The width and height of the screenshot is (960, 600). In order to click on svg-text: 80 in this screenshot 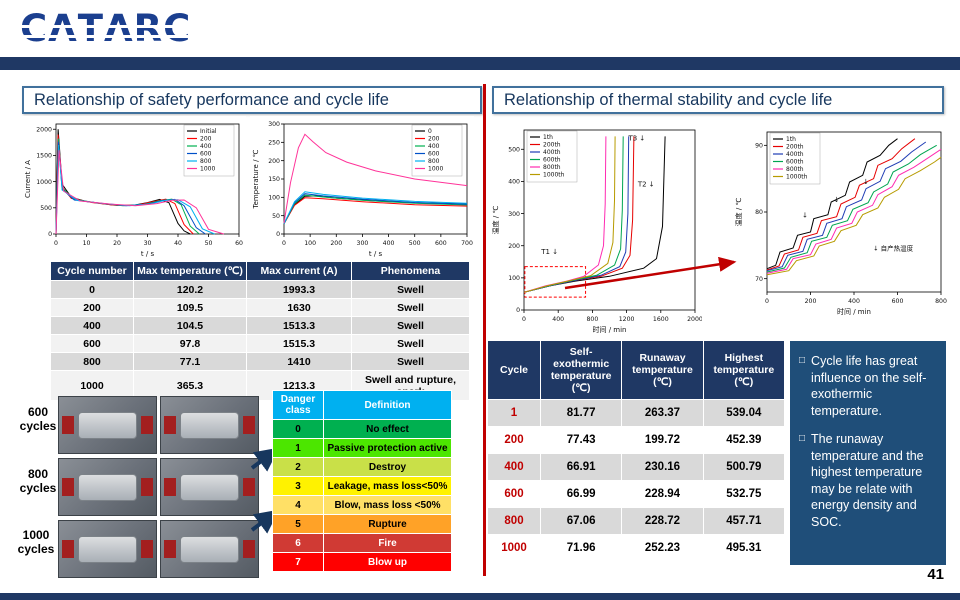, I will do `click(759, 212)`.